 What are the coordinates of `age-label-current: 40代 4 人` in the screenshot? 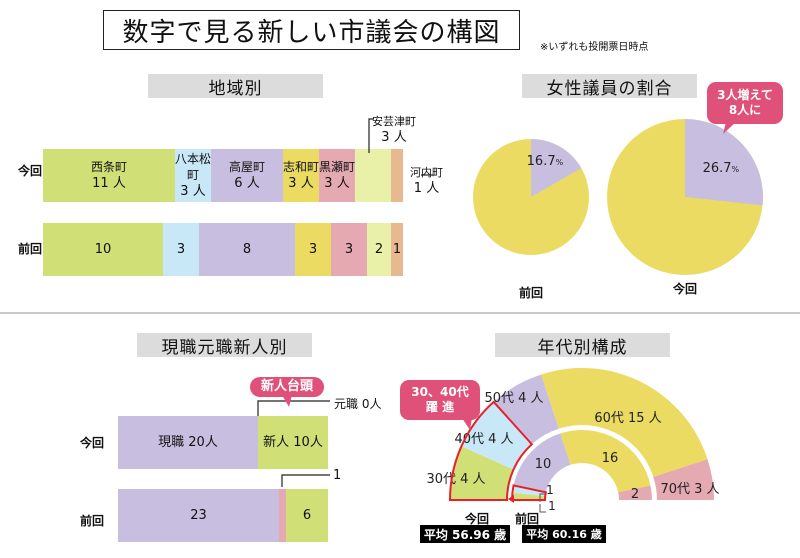 It's located at (483, 439).